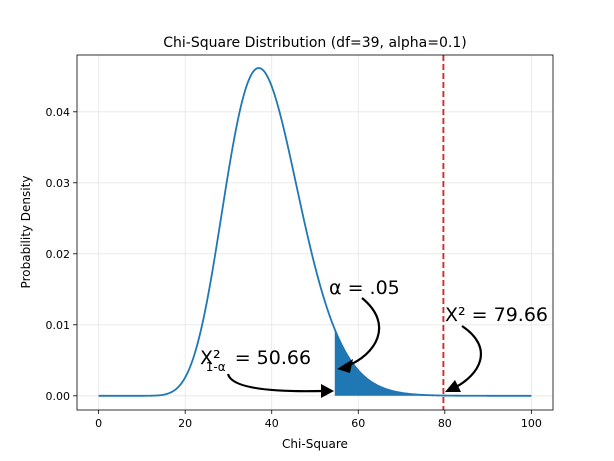 The image size is (614, 461). I want to click on alpha-arrowhead, so click(345, 366).